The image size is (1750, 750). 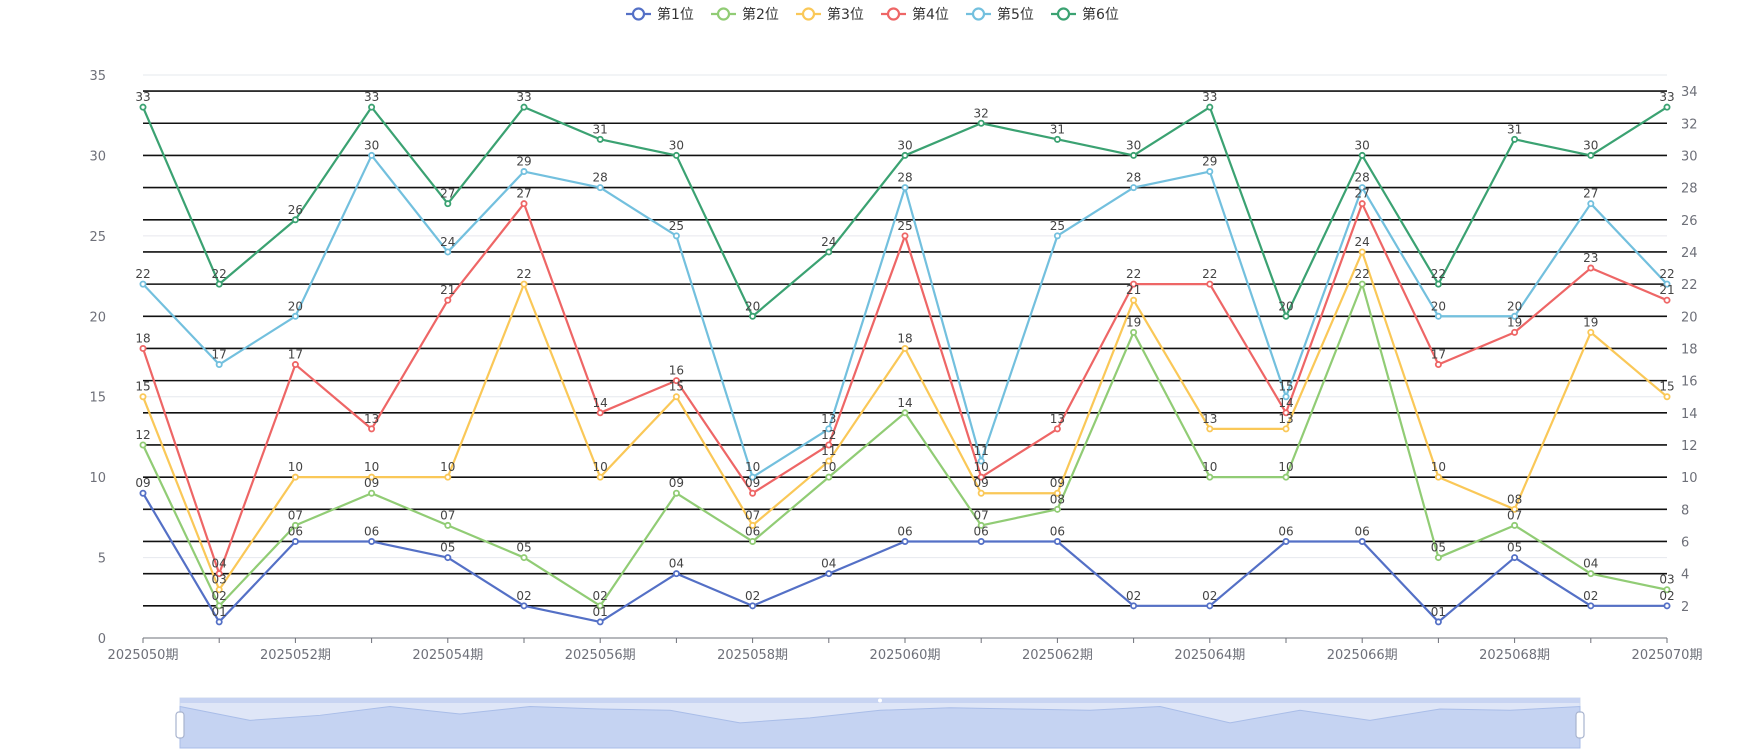 What do you see at coordinates (1000, 14) in the screenshot?
I see `legend-item-5: 第5位` at bounding box center [1000, 14].